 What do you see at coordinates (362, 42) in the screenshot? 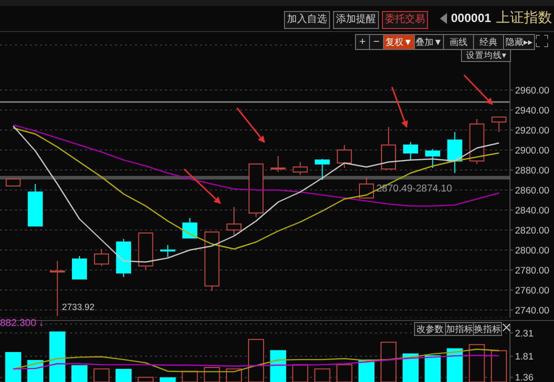
I see `annotation: +` at bounding box center [362, 42].